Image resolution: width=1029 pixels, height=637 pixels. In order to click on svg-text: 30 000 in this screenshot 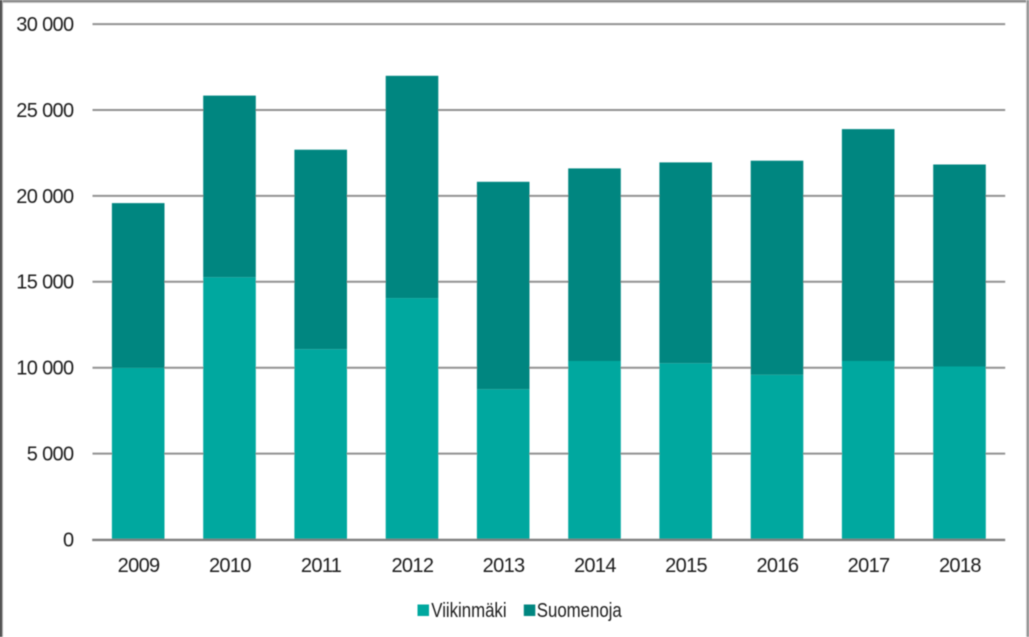, I will do `click(45, 25)`.